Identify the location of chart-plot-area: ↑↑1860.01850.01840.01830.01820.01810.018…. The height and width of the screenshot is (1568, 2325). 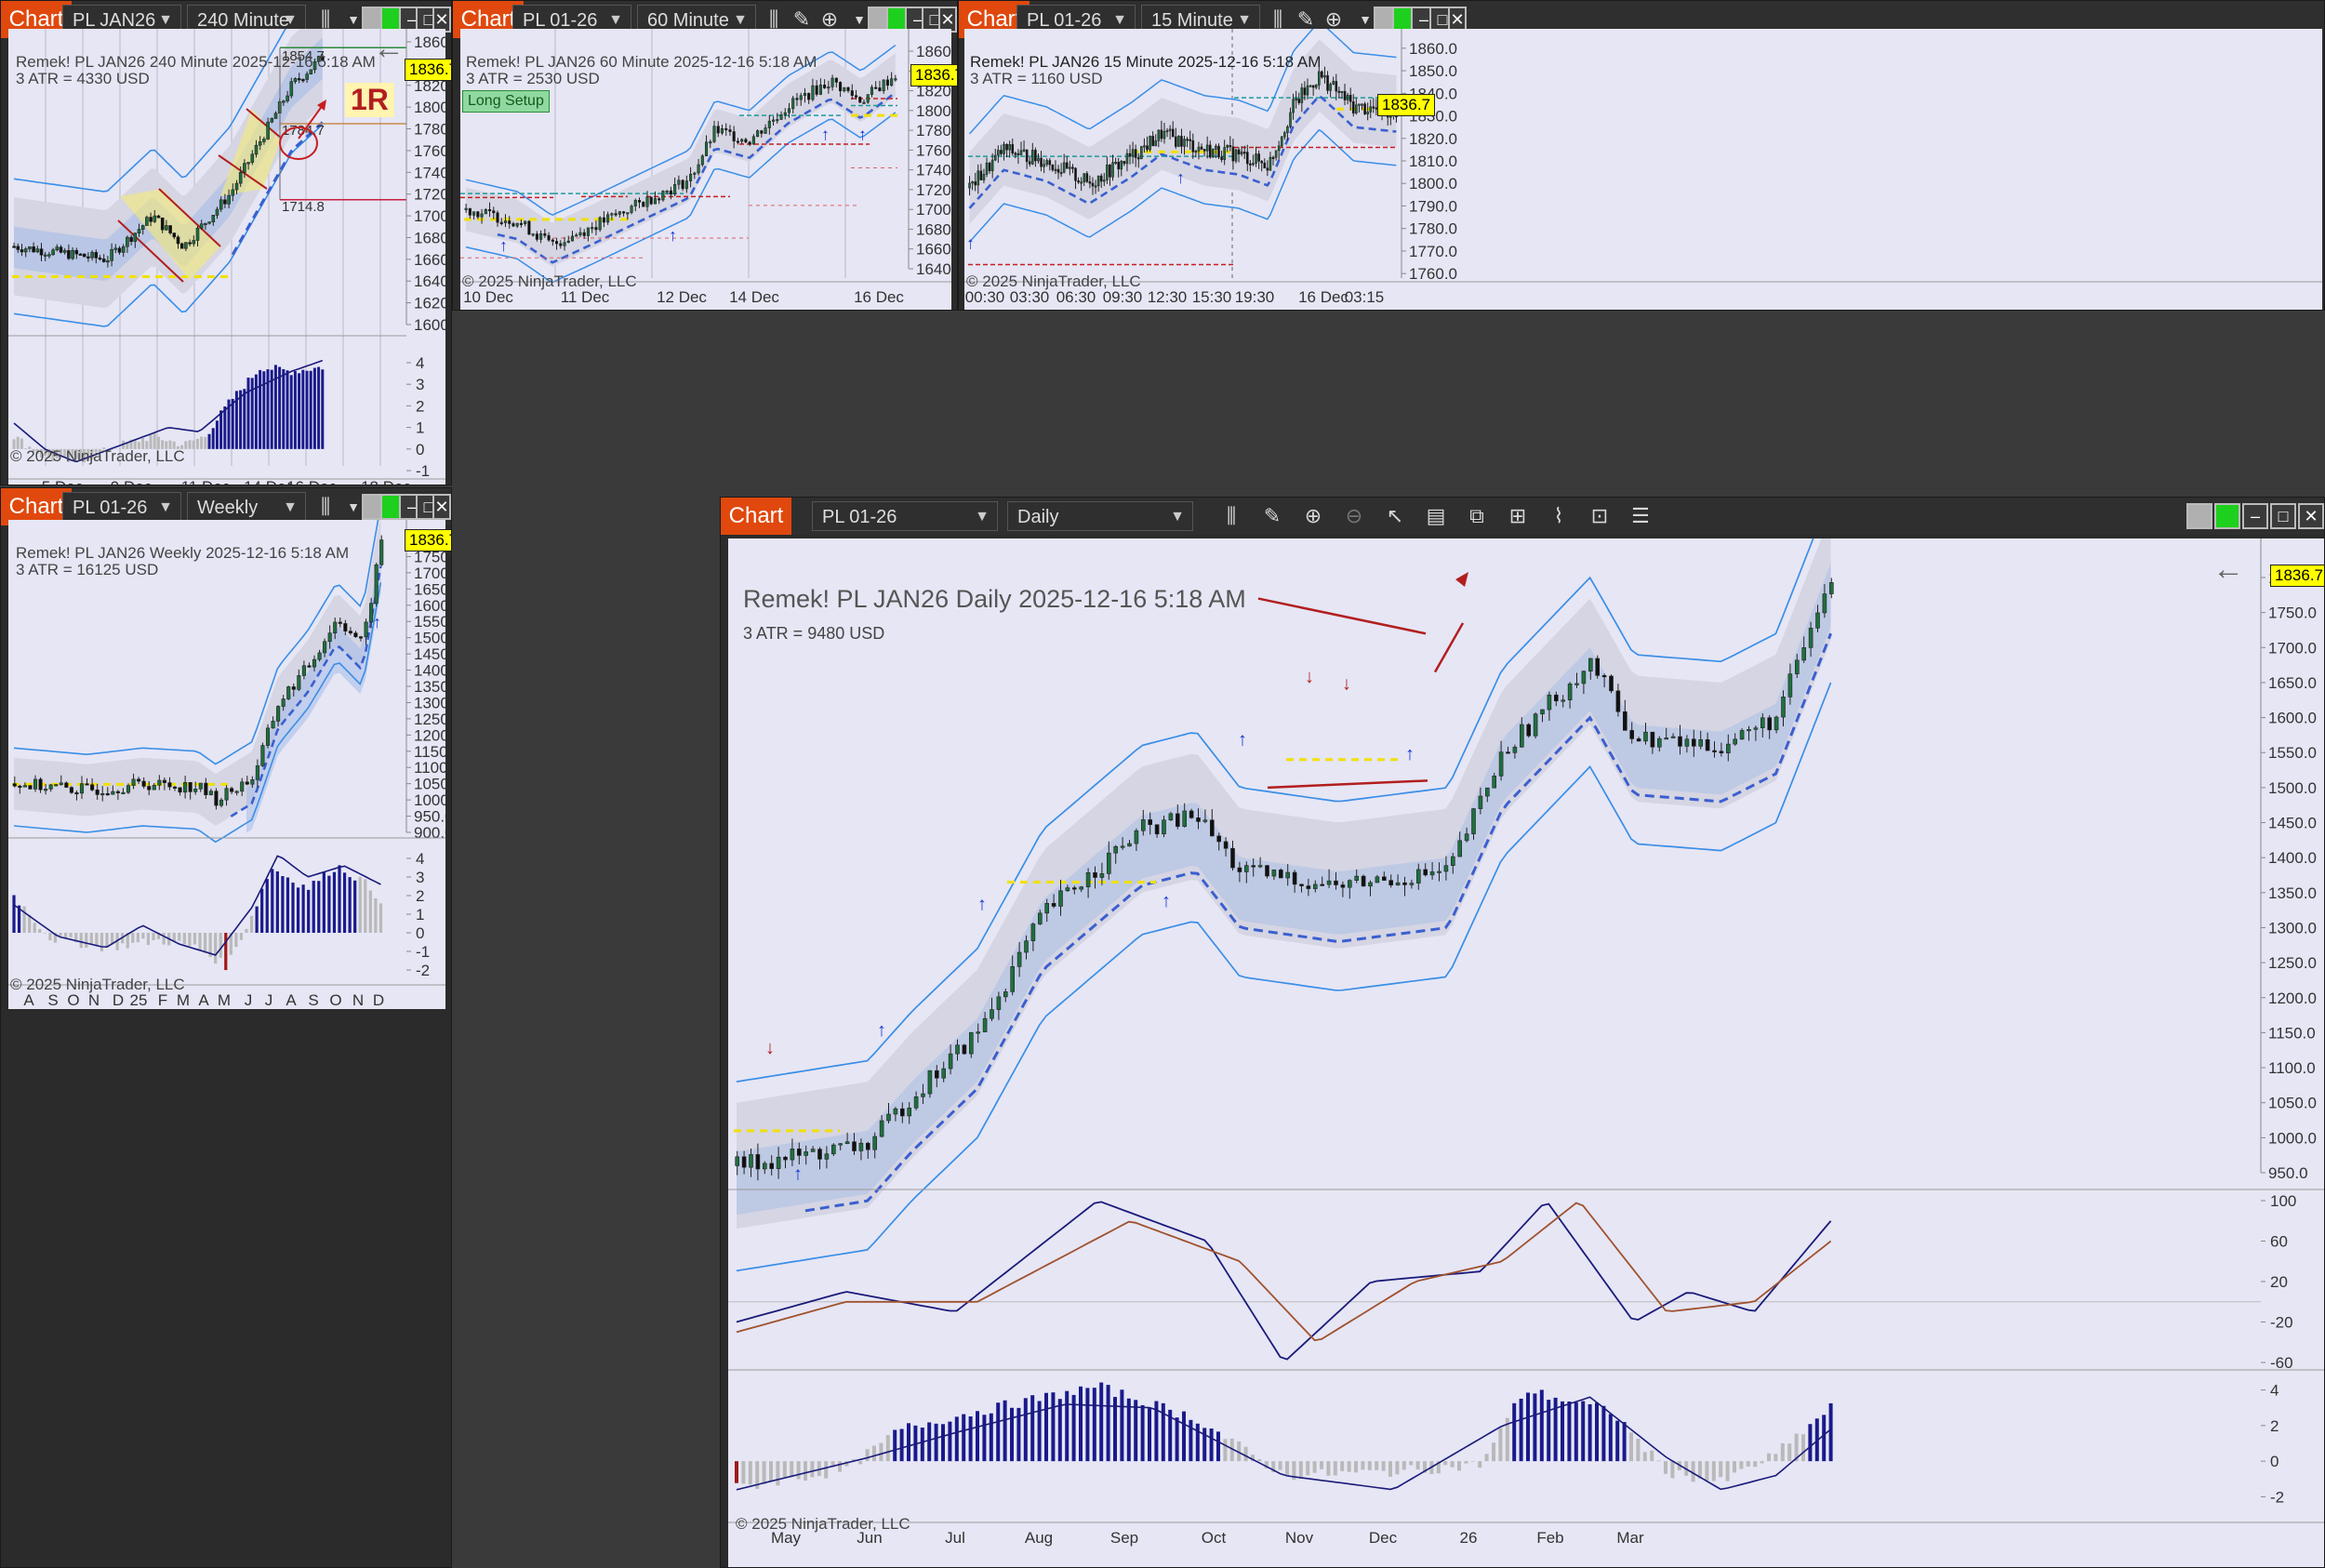
(1643, 169).